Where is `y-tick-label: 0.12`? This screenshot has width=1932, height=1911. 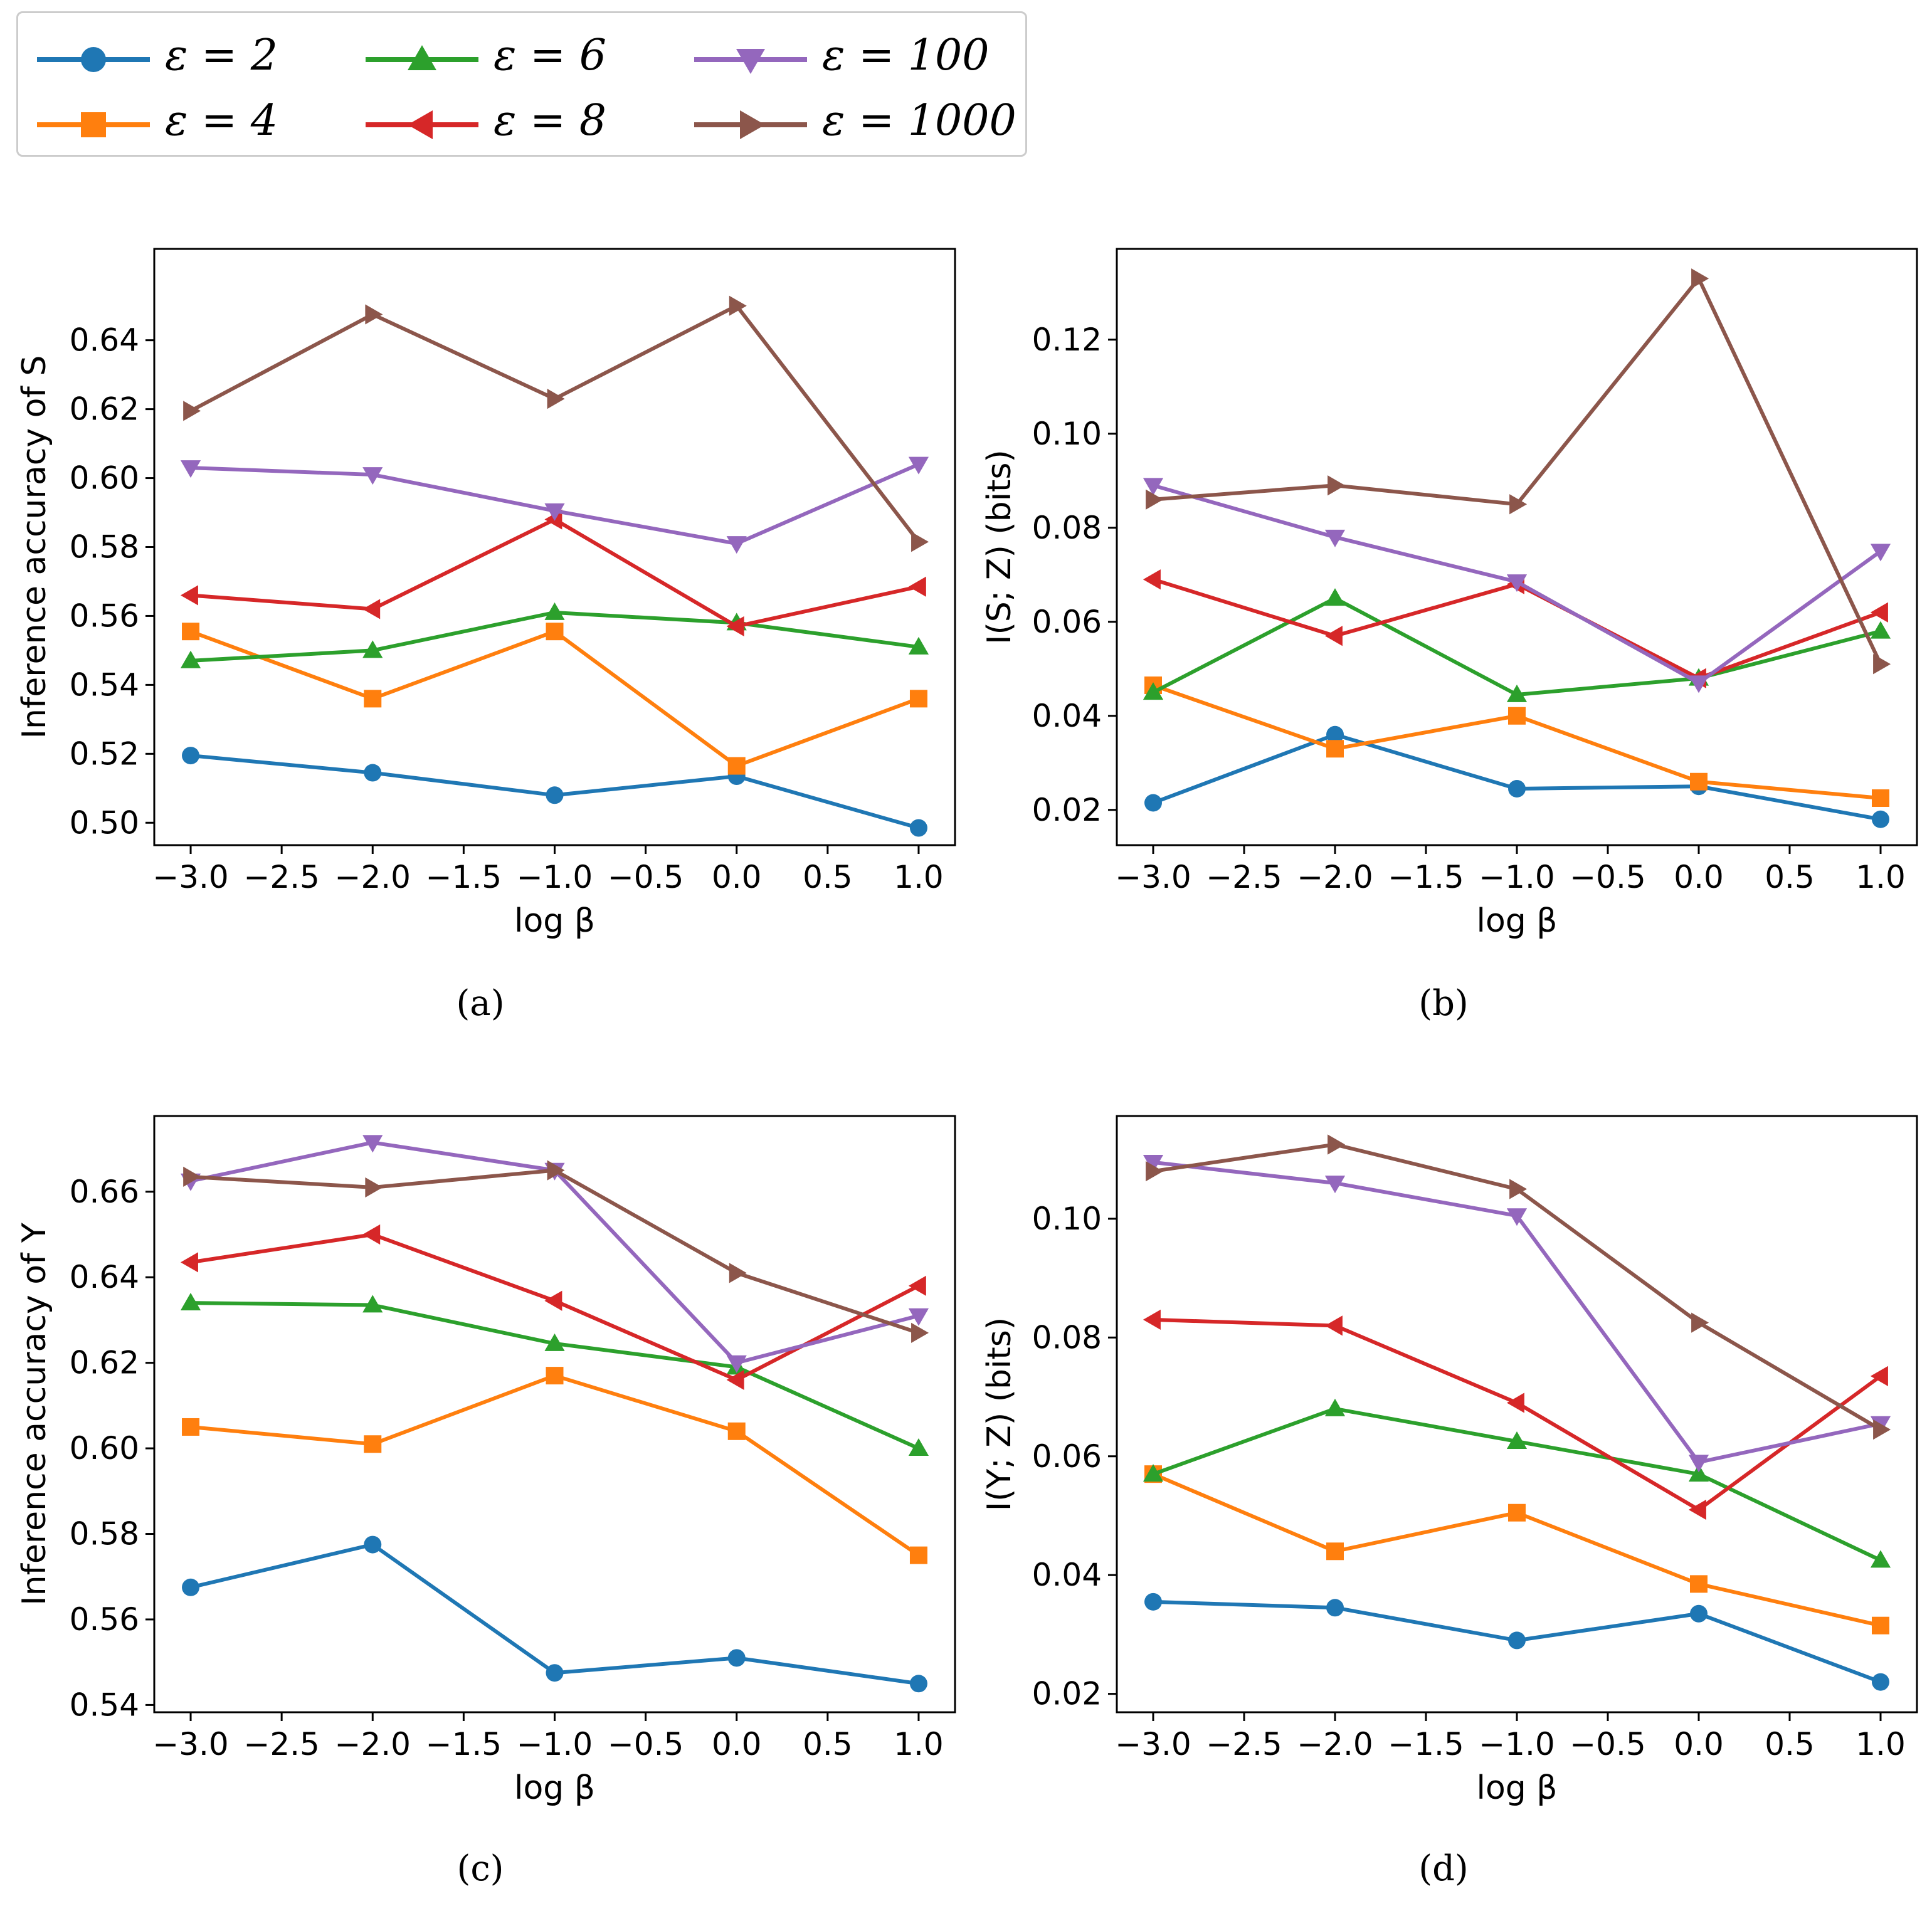 y-tick-label: 0.12 is located at coordinates (1067, 340).